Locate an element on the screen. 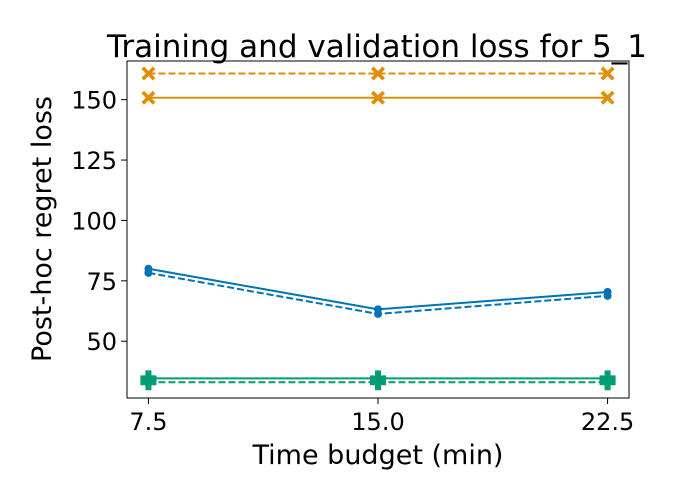 Image resolution: width=700 pixels, height=500 pixels. y-tick-label: 100 is located at coordinates (94, 221).